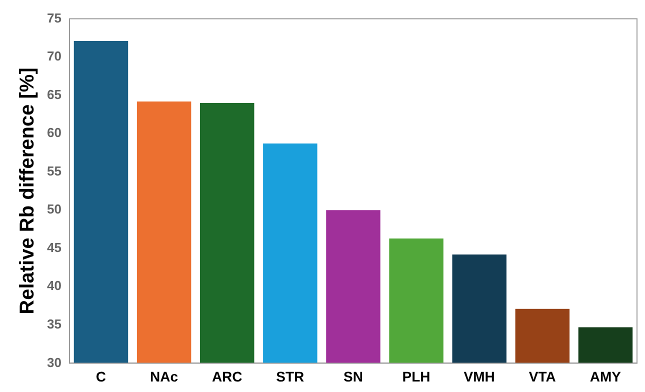 The height and width of the screenshot is (392, 645). What do you see at coordinates (54, 286) in the screenshot?
I see `y-tick-label: 40` at bounding box center [54, 286].